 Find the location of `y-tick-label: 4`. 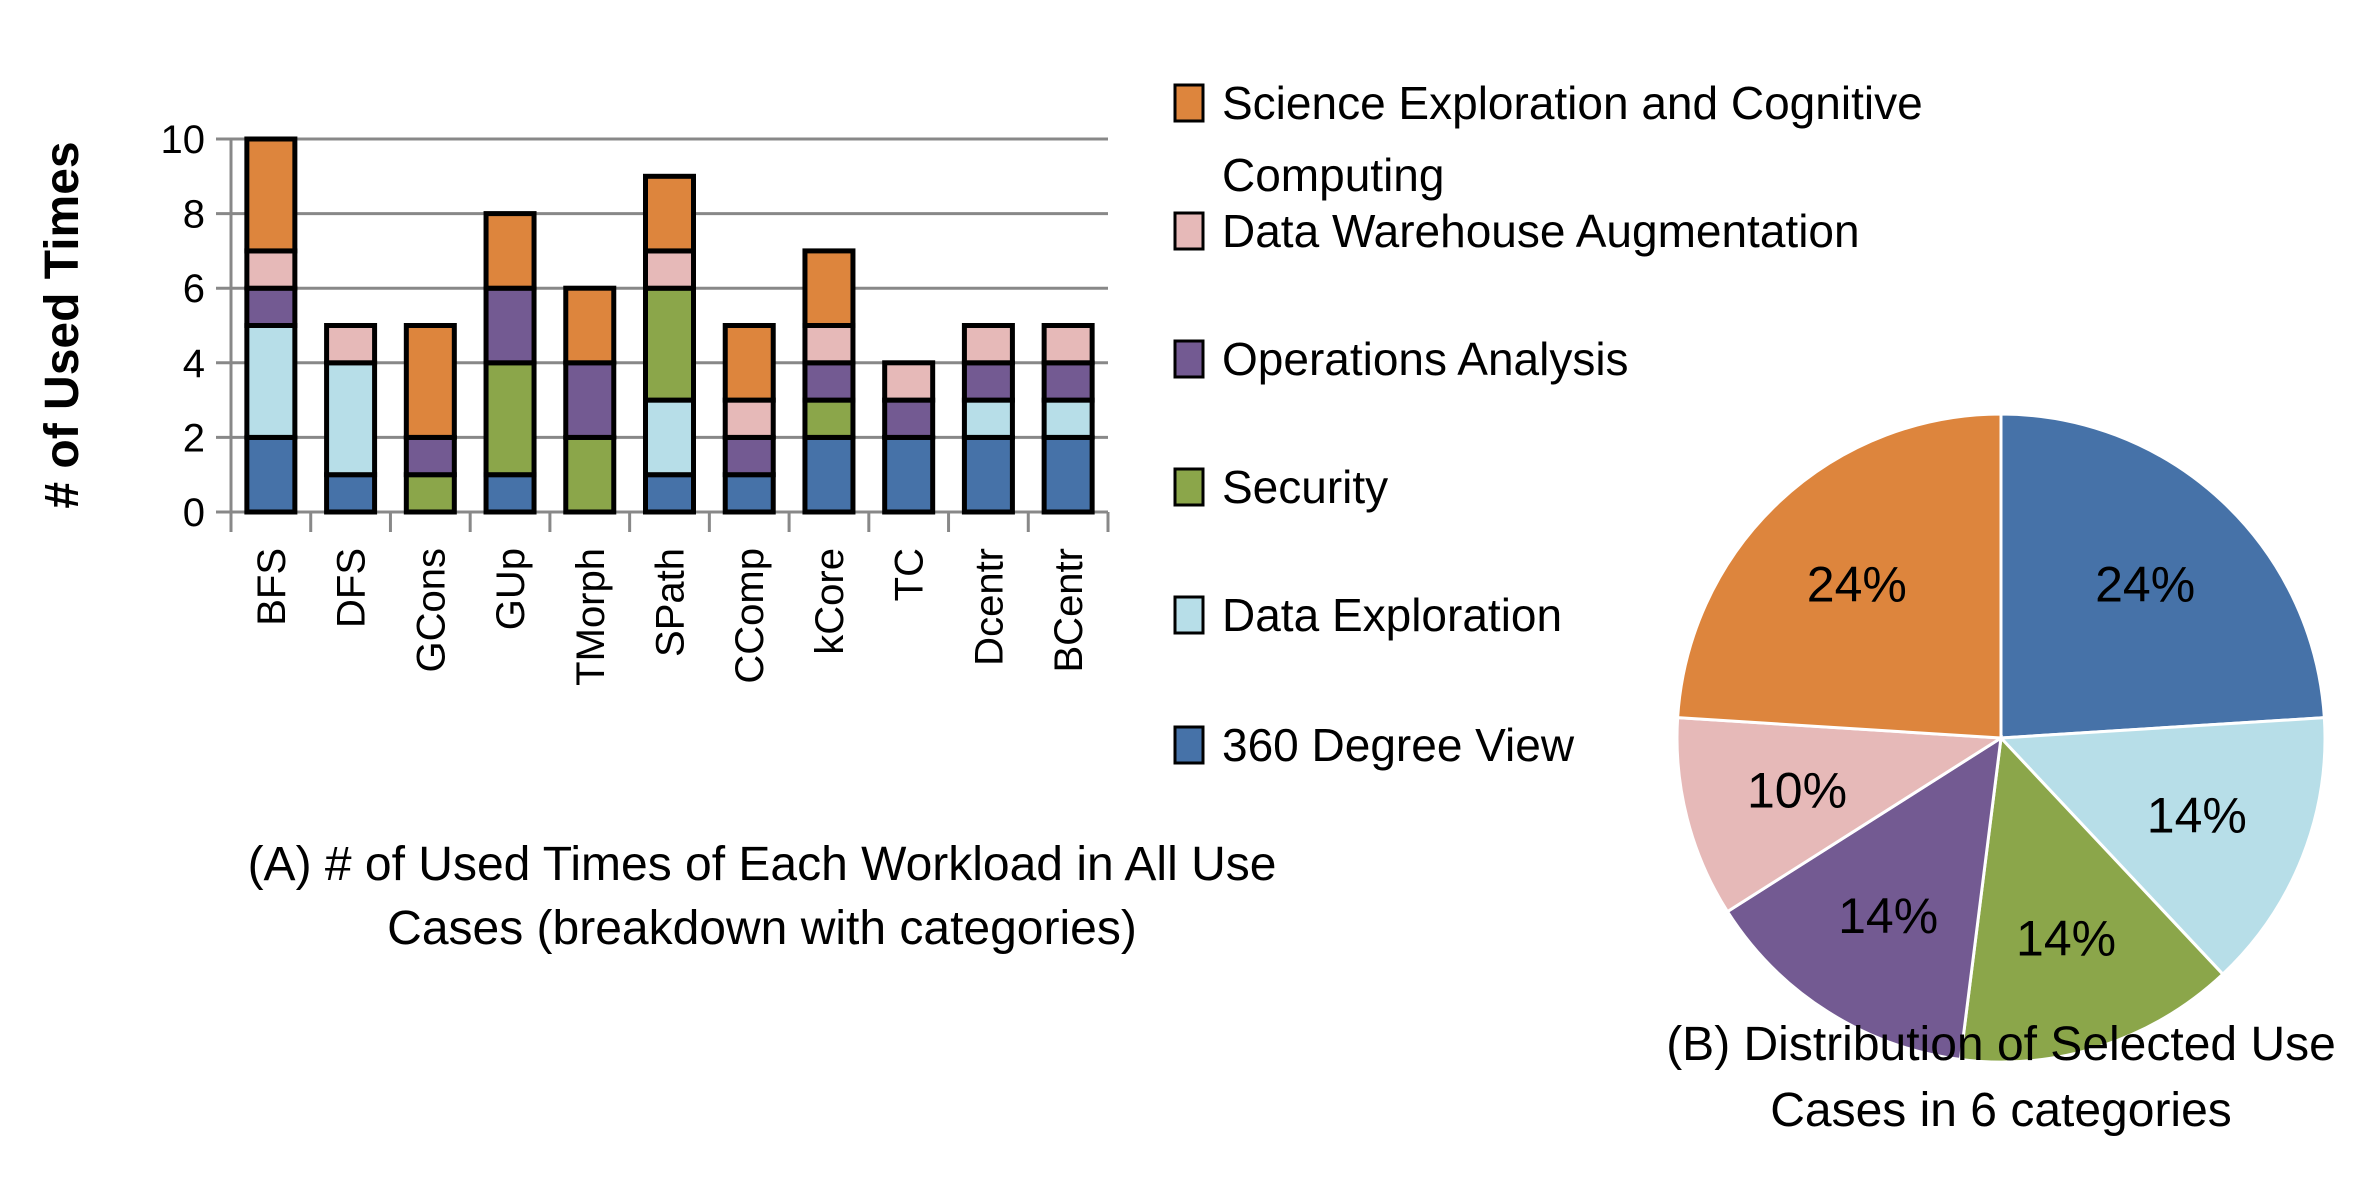

y-tick-label: 4 is located at coordinates (194, 364).